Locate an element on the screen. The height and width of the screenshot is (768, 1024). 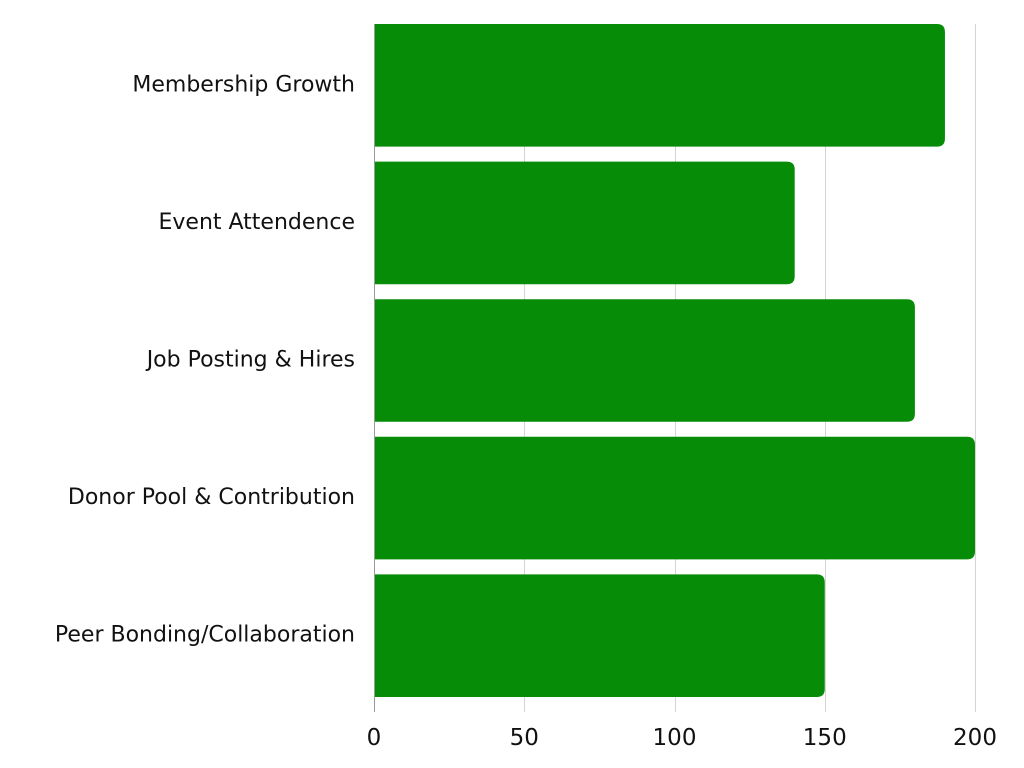
x-tick-labels: 0 50 100 150 200 is located at coordinates (682, 738).